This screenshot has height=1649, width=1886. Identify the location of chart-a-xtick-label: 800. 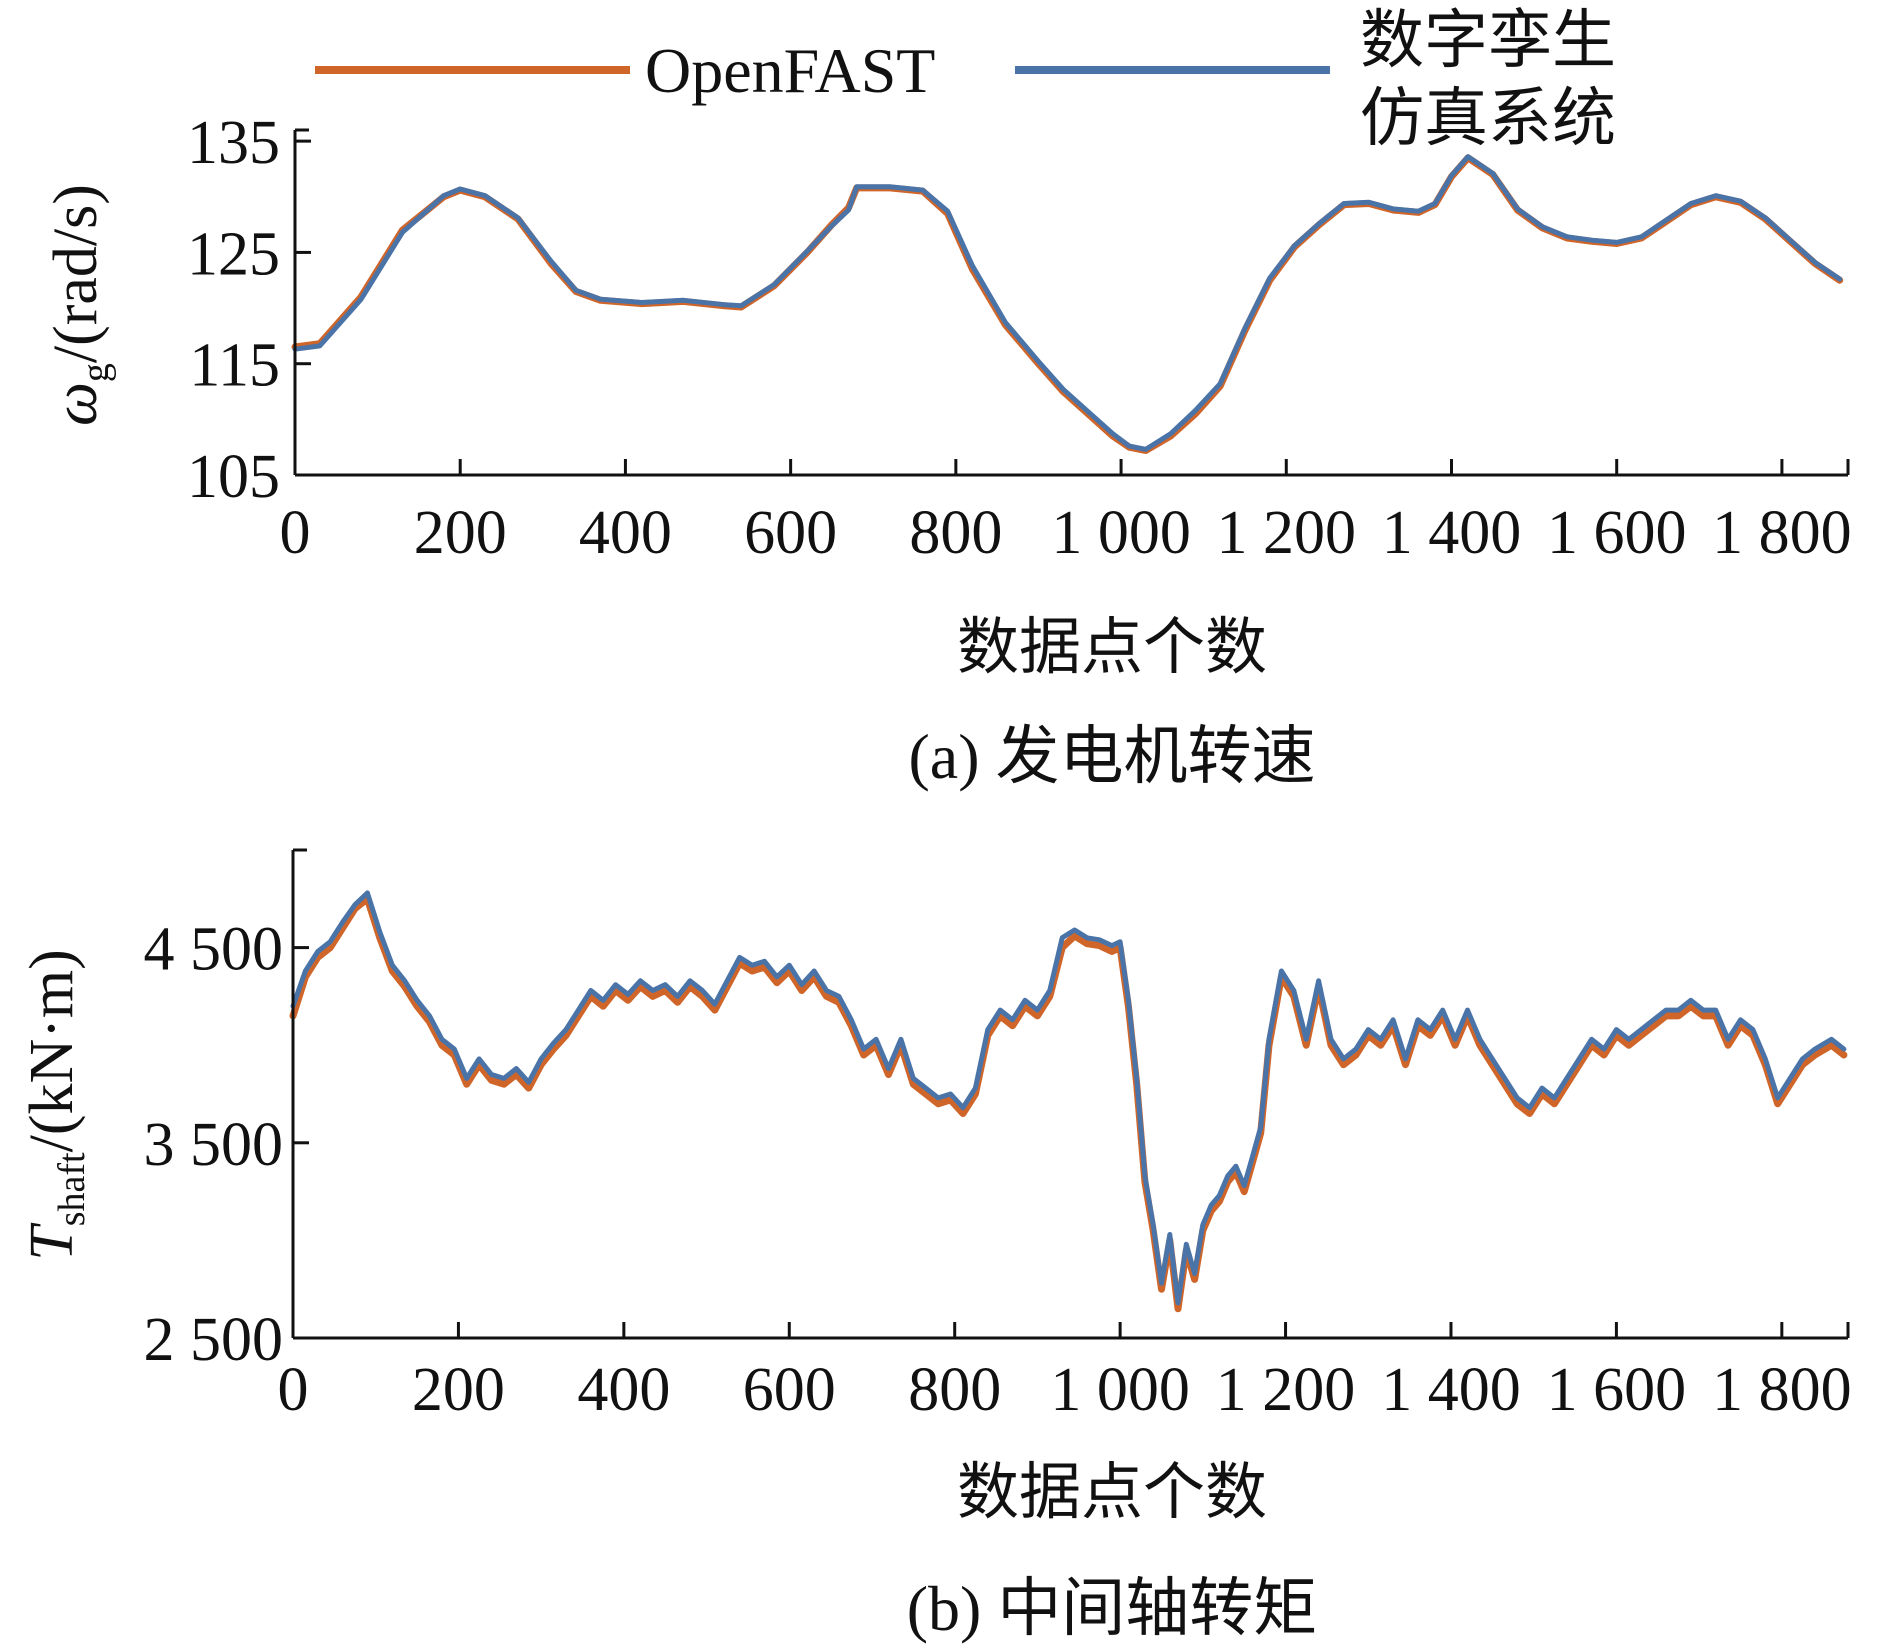
(955, 533).